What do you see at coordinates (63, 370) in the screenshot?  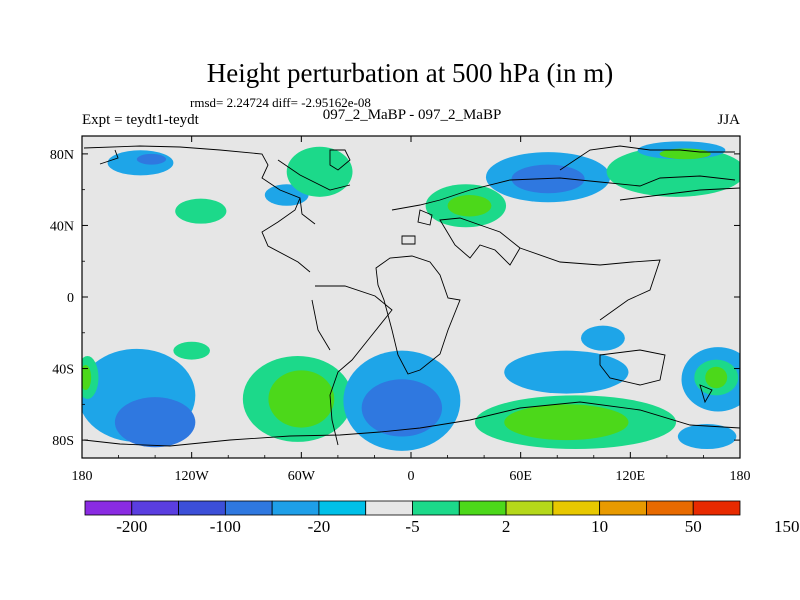 I see `y-tick-label-3: 40S` at bounding box center [63, 370].